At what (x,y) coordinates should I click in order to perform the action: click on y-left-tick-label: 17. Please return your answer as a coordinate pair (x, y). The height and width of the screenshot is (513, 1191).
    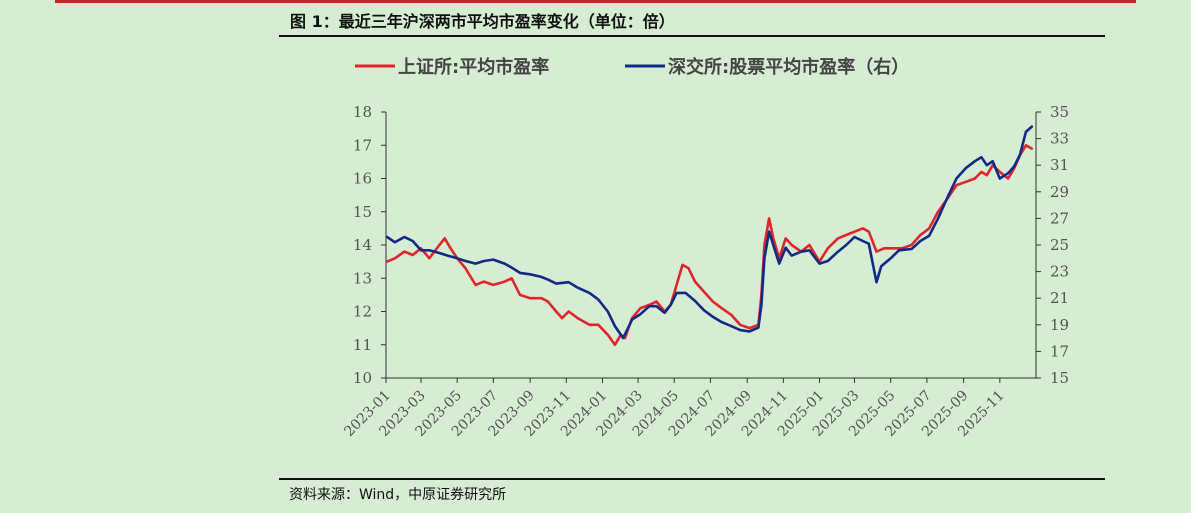
    Looking at the image, I should click on (362, 145).